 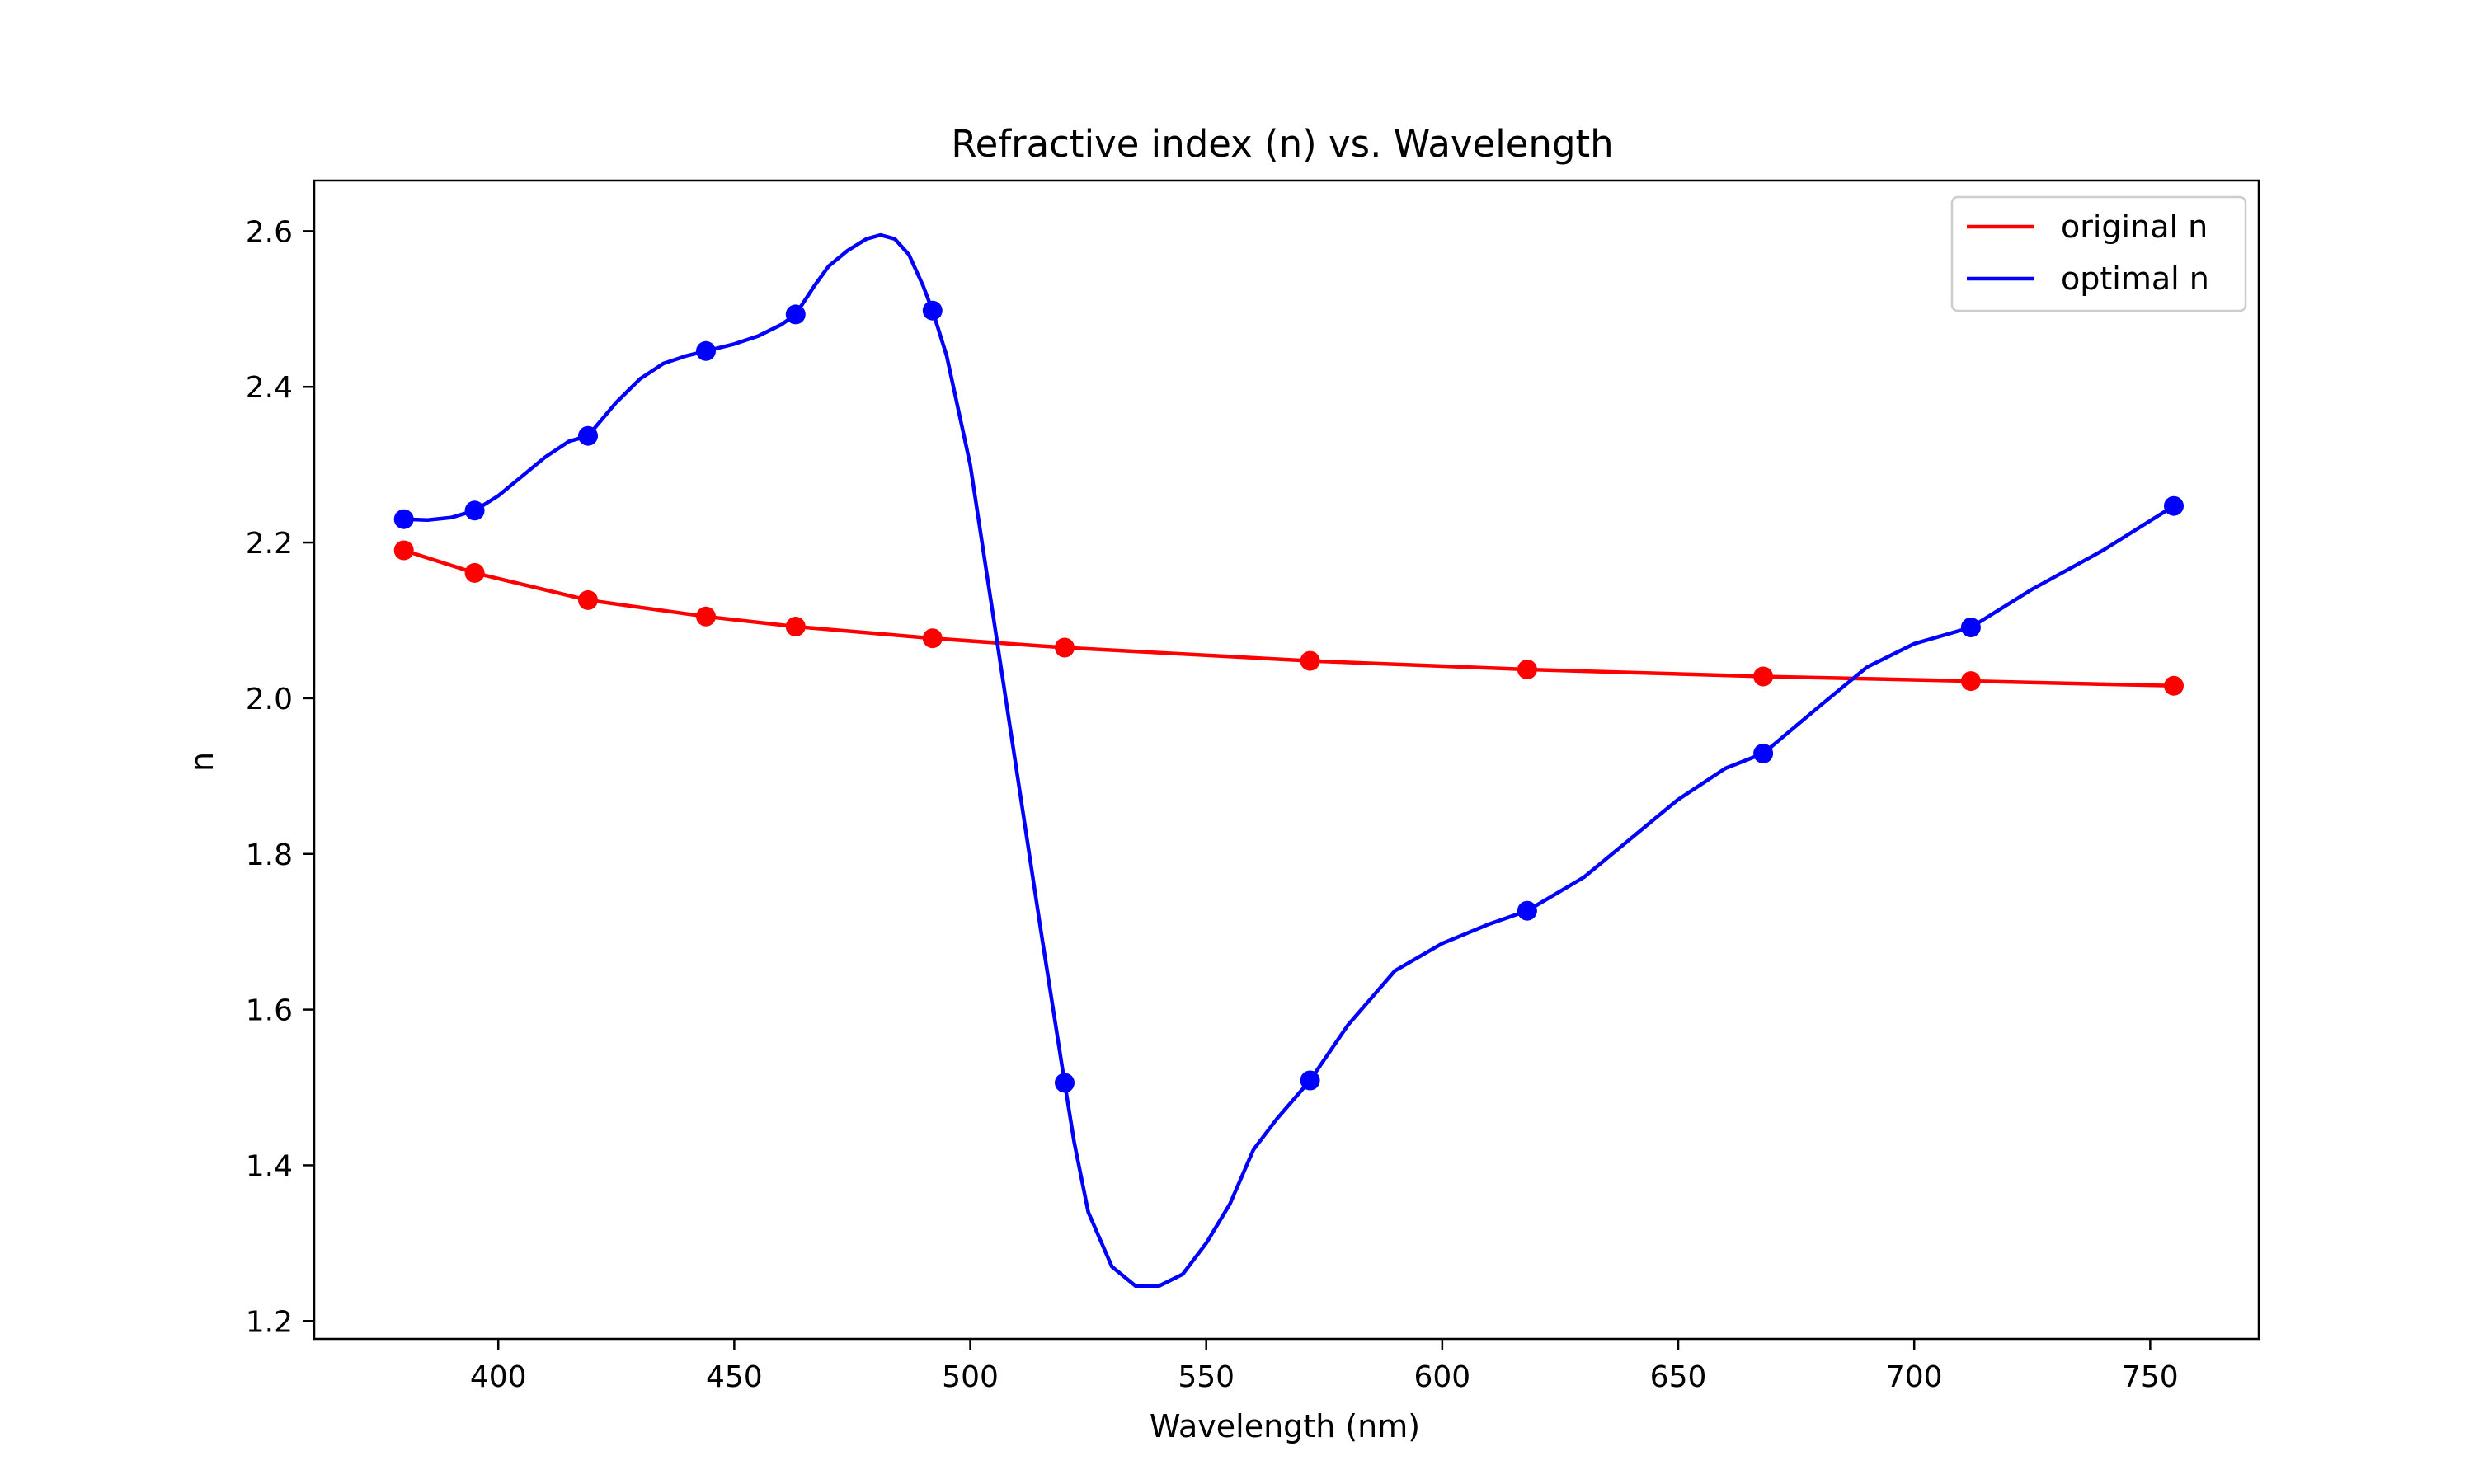 I want to click on legend-label-1: optimal n, so click(x=2135, y=279).